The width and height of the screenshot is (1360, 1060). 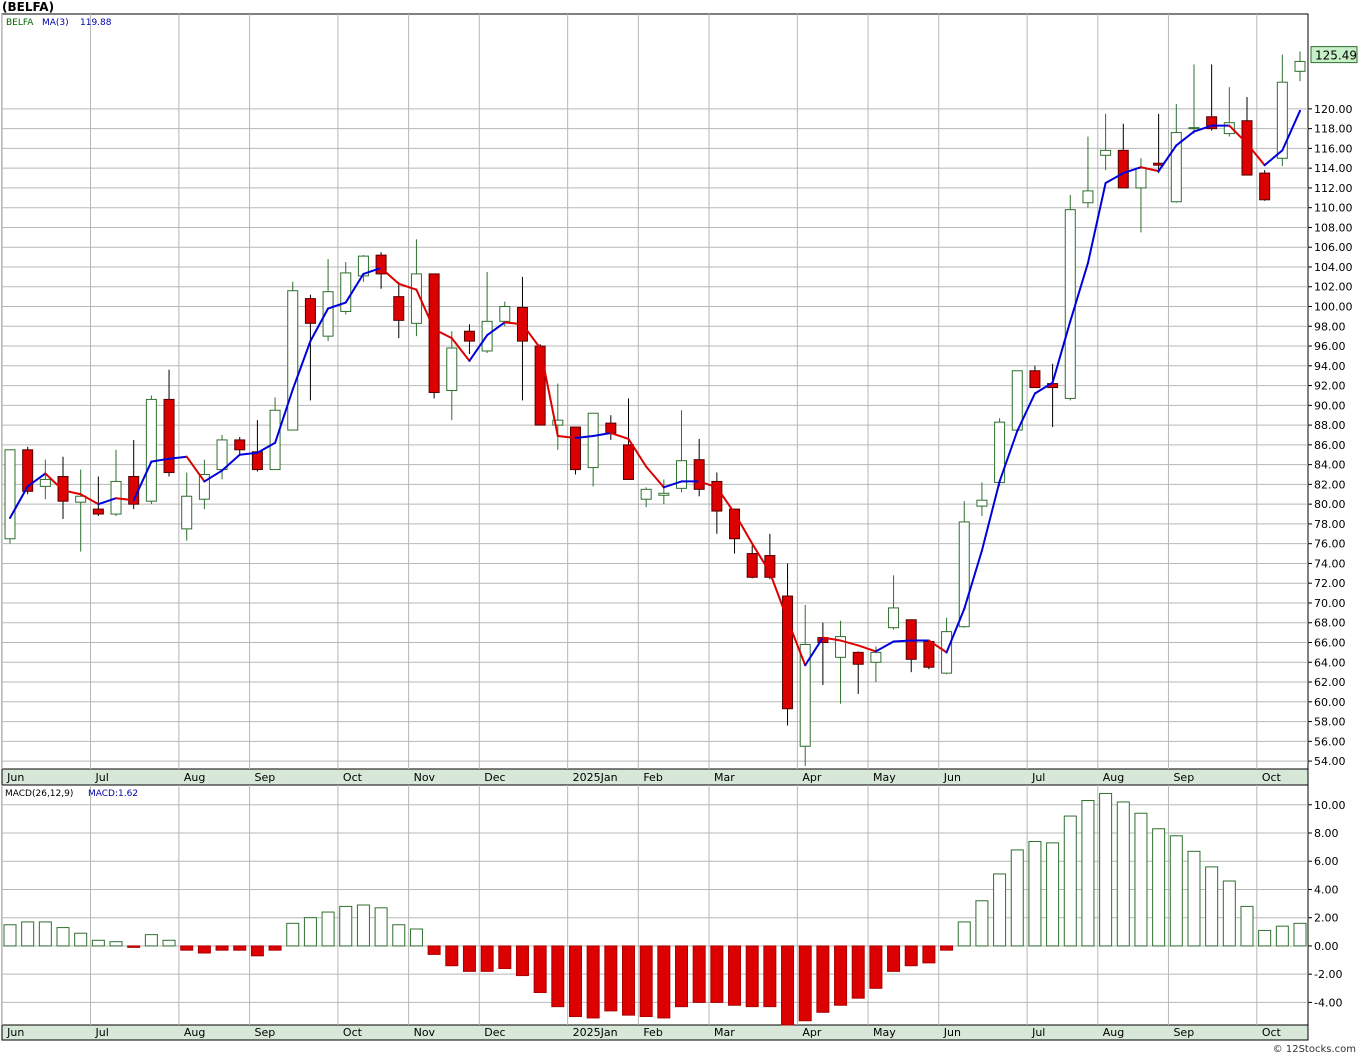 What do you see at coordinates (1330, 741) in the screenshot?
I see `price-tick-label: 56.00` at bounding box center [1330, 741].